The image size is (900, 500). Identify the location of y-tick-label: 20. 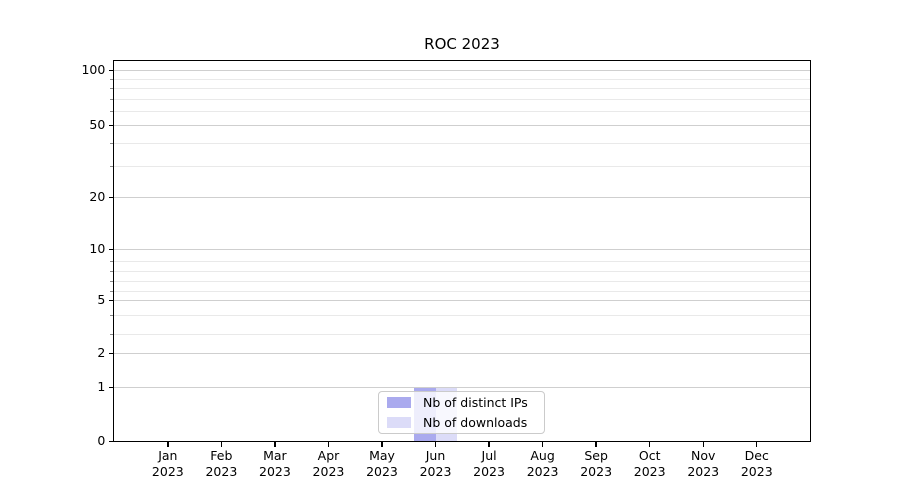
(97, 197).